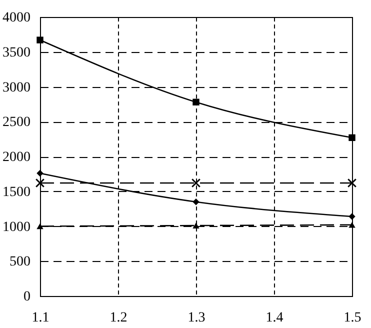  I want to click on y-tick-label: 3000, so click(16, 88).